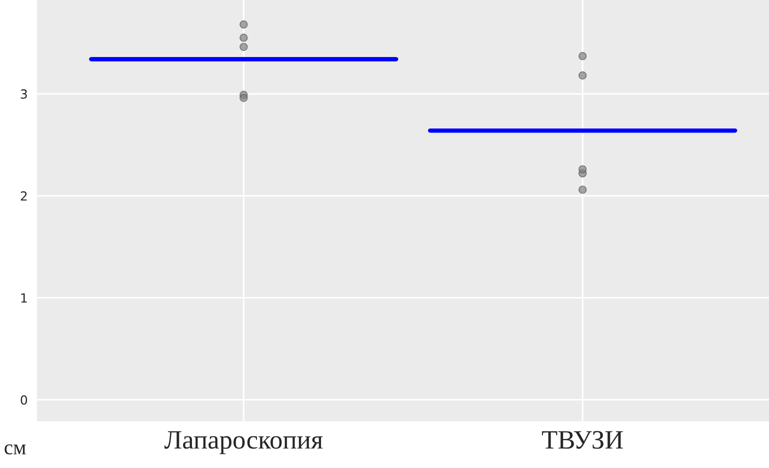 This screenshot has width=769, height=468. Describe the element at coordinates (15, 449) in the screenshot. I see `y-axis-title: см` at that location.